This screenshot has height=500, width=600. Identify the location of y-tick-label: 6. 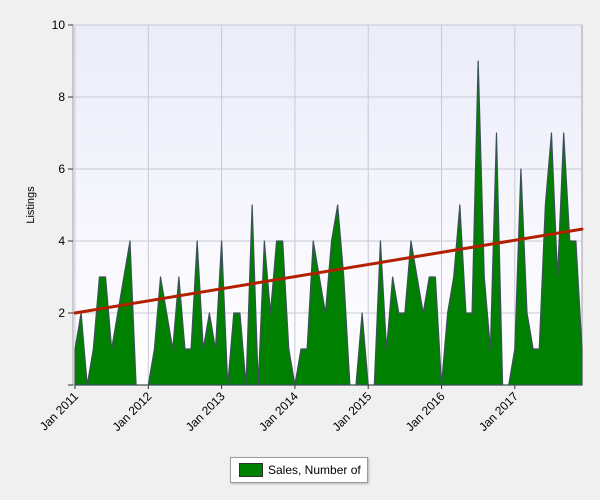
(61, 169).